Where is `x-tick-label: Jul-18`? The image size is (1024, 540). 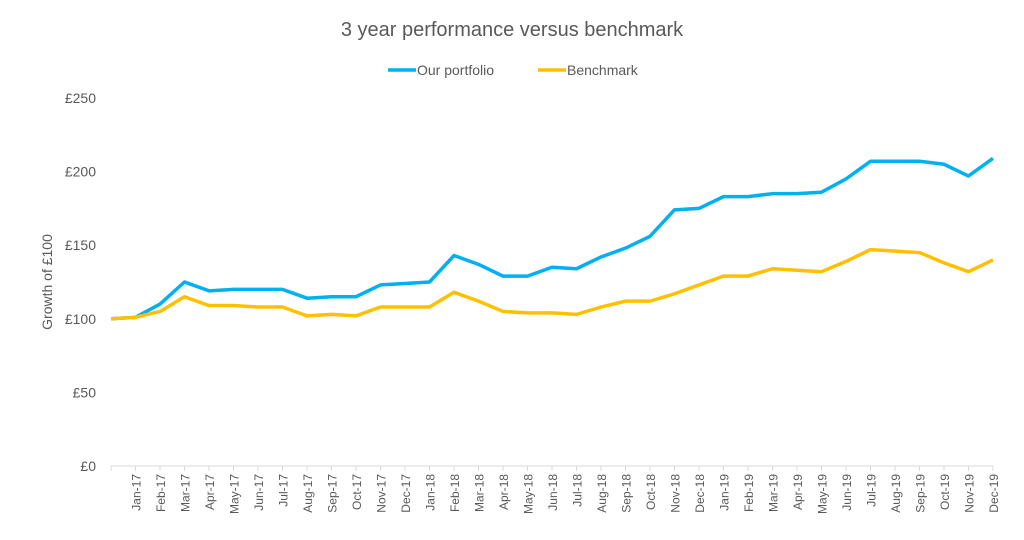
x-tick-label: Jul-18 is located at coordinates (578, 490).